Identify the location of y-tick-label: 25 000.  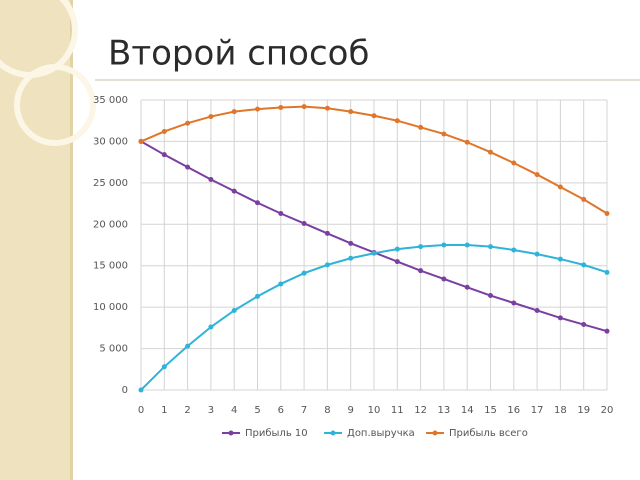
(110, 183).